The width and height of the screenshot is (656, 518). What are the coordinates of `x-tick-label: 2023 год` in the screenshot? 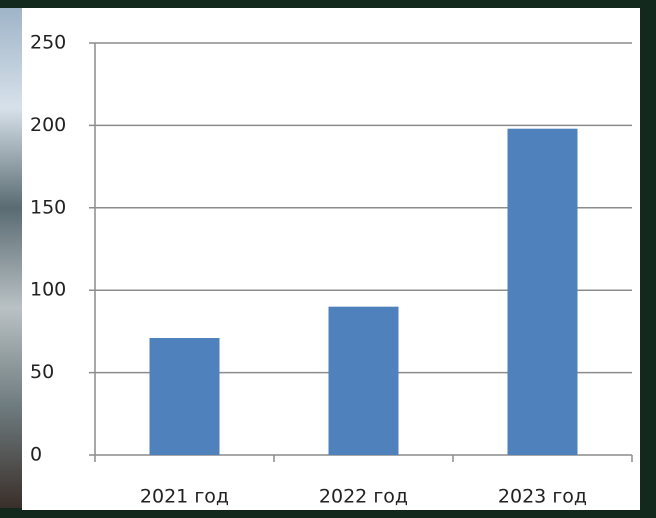 It's located at (542, 497).